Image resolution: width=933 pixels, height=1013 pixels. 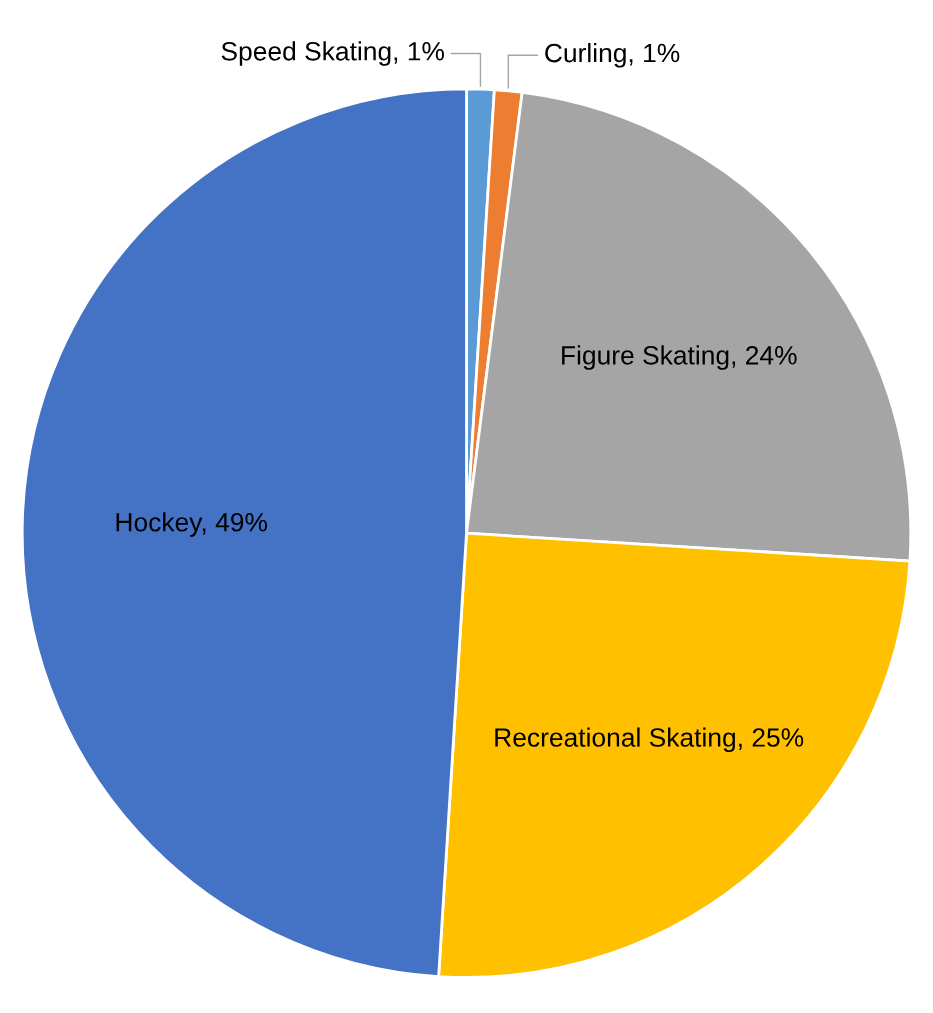 What do you see at coordinates (332, 53) in the screenshot?
I see `slice-label: Speed Skating, 1%` at bounding box center [332, 53].